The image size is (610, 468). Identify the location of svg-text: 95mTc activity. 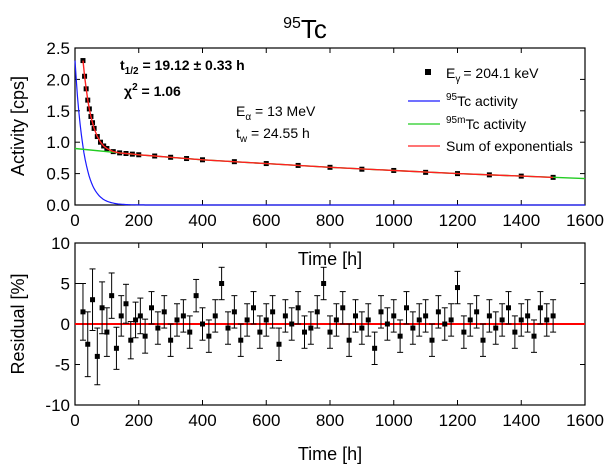
(486, 123).